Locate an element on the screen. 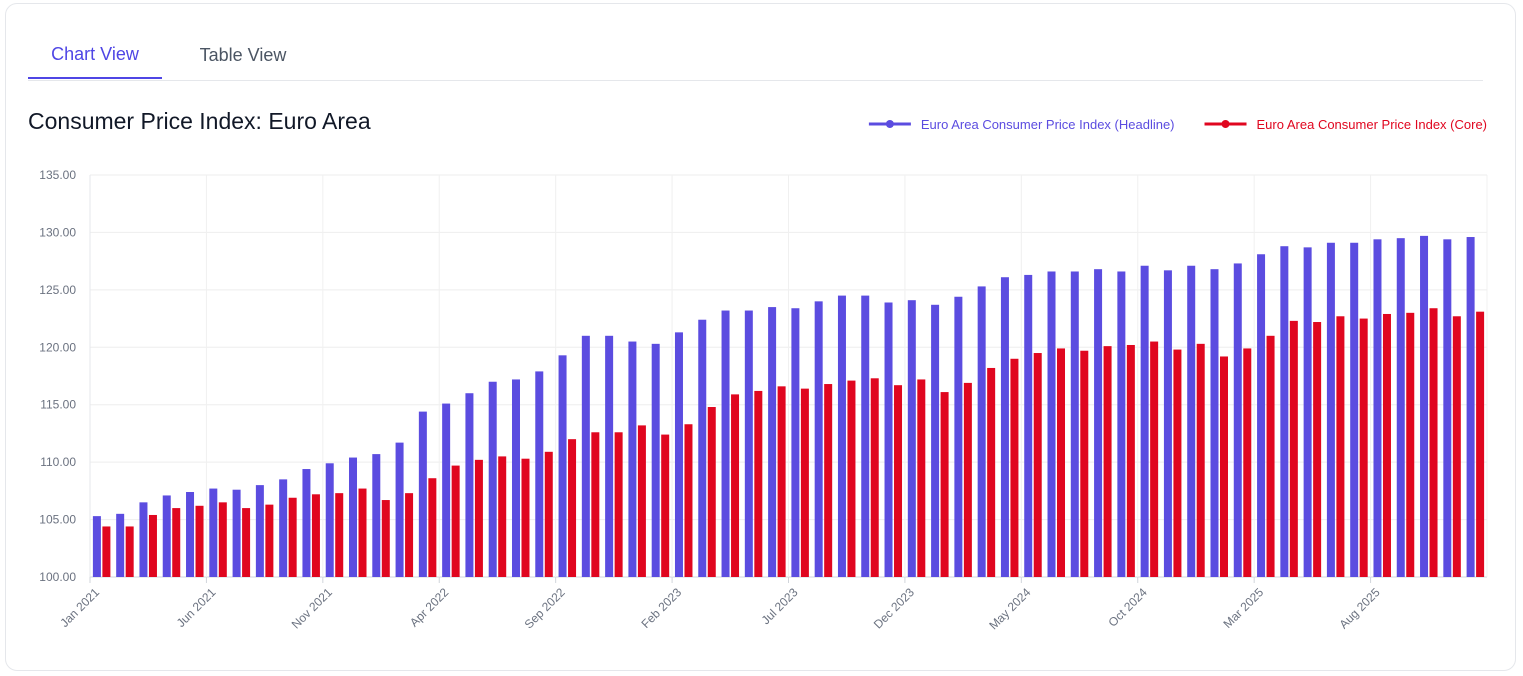  chart-title: Consumer Price Index: Euro Area is located at coordinates (199, 121).